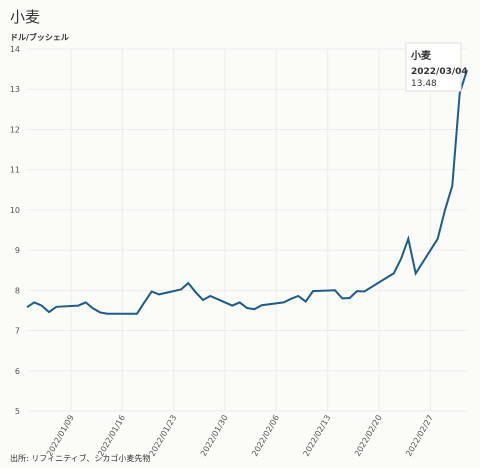  Describe the element at coordinates (17, 331) in the screenshot. I see `y-tick-label: 7` at that location.